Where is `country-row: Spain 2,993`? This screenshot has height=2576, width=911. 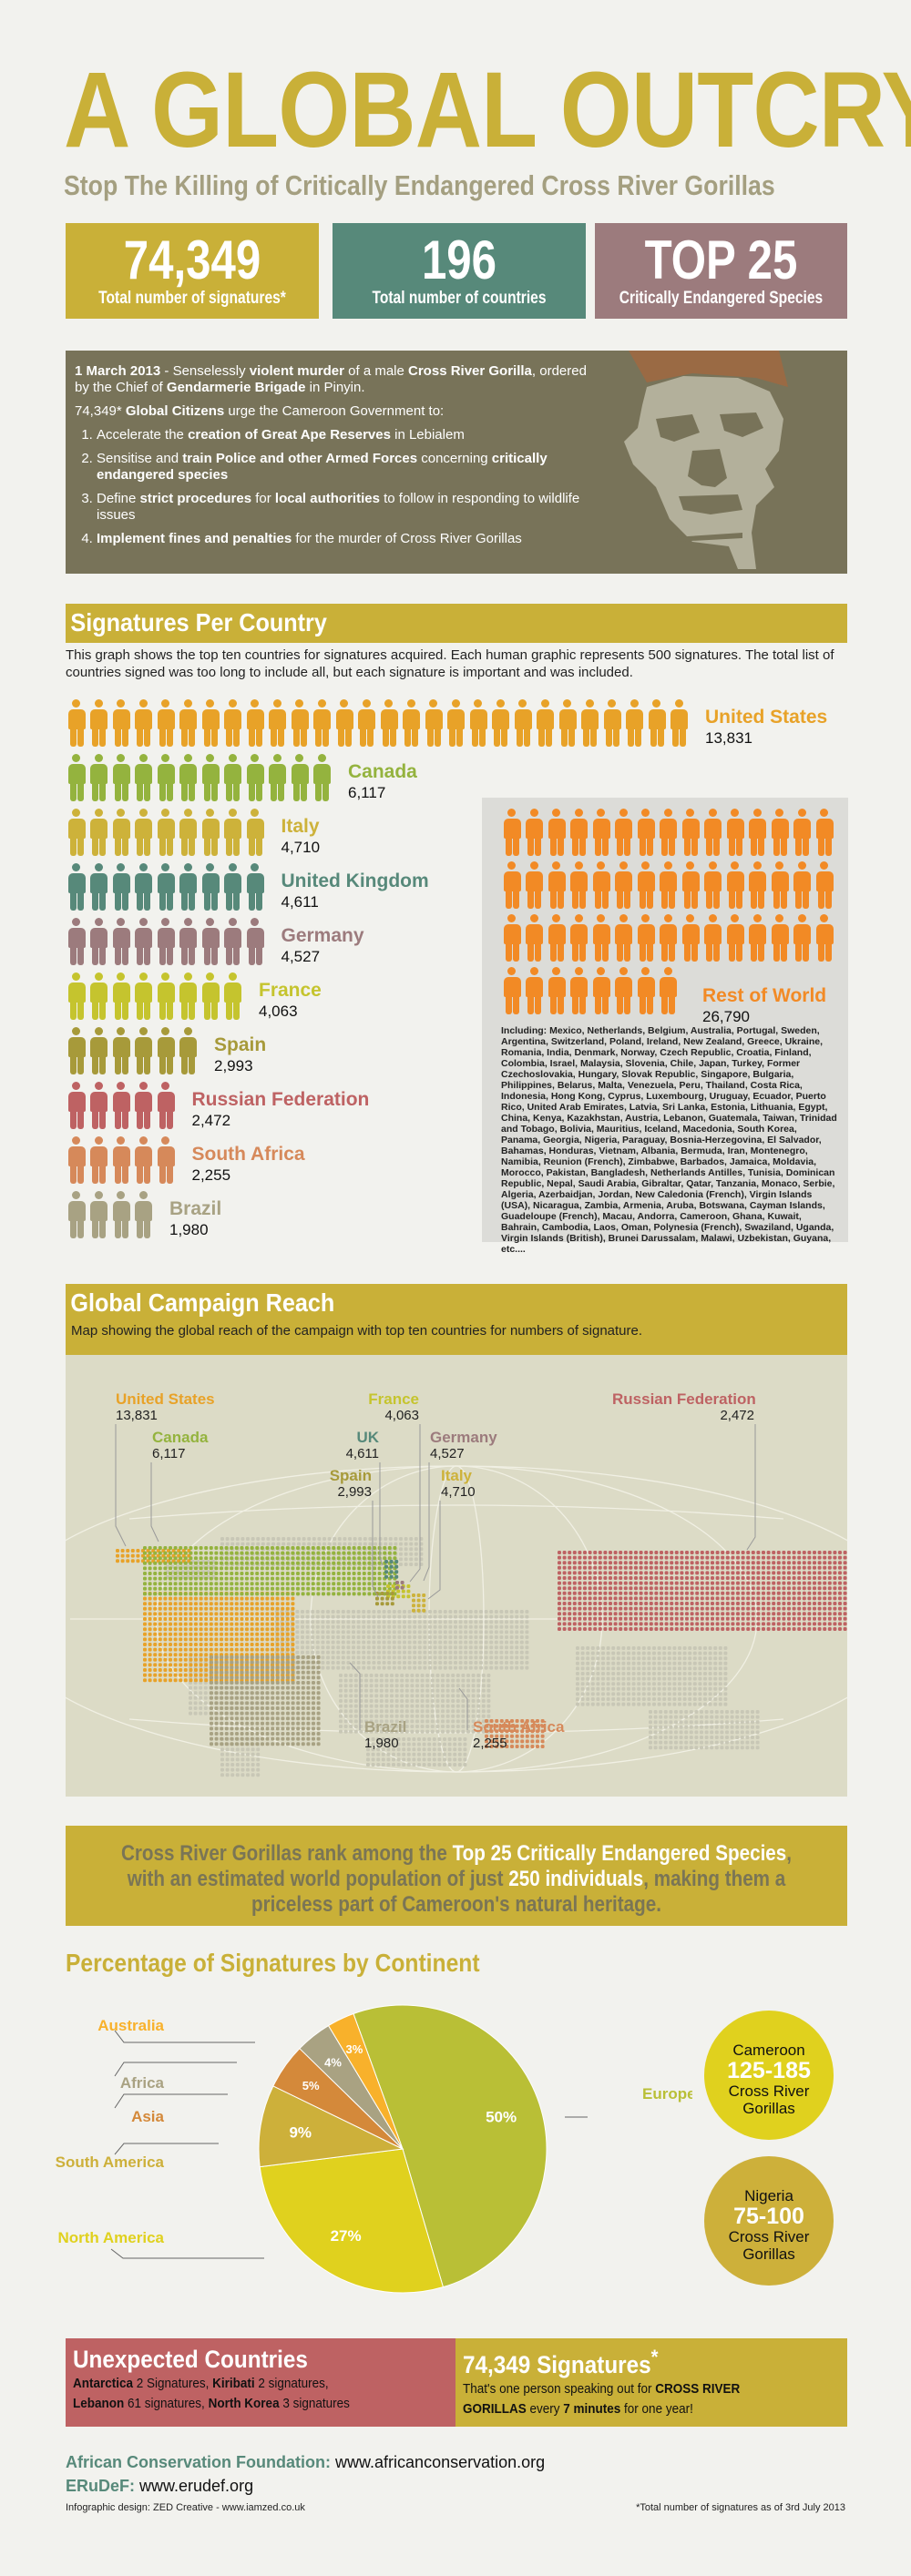 country-row: Spain 2,993 is located at coordinates (166, 1051).